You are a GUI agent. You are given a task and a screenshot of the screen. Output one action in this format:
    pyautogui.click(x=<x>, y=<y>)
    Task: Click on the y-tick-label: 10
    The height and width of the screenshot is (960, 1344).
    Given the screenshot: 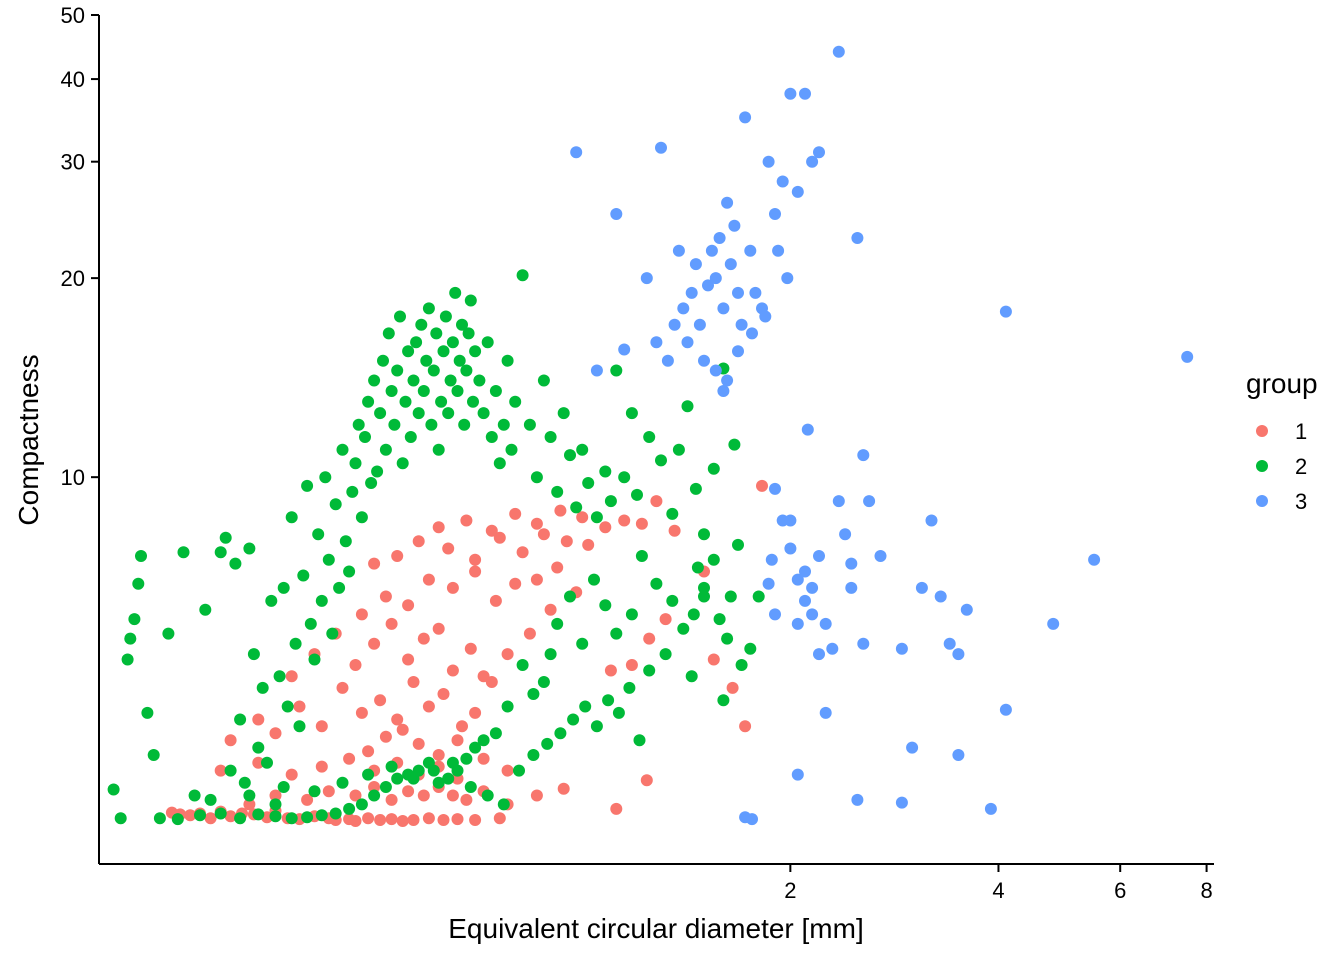 What is the action you would take?
    pyautogui.click(x=73, y=477)
    